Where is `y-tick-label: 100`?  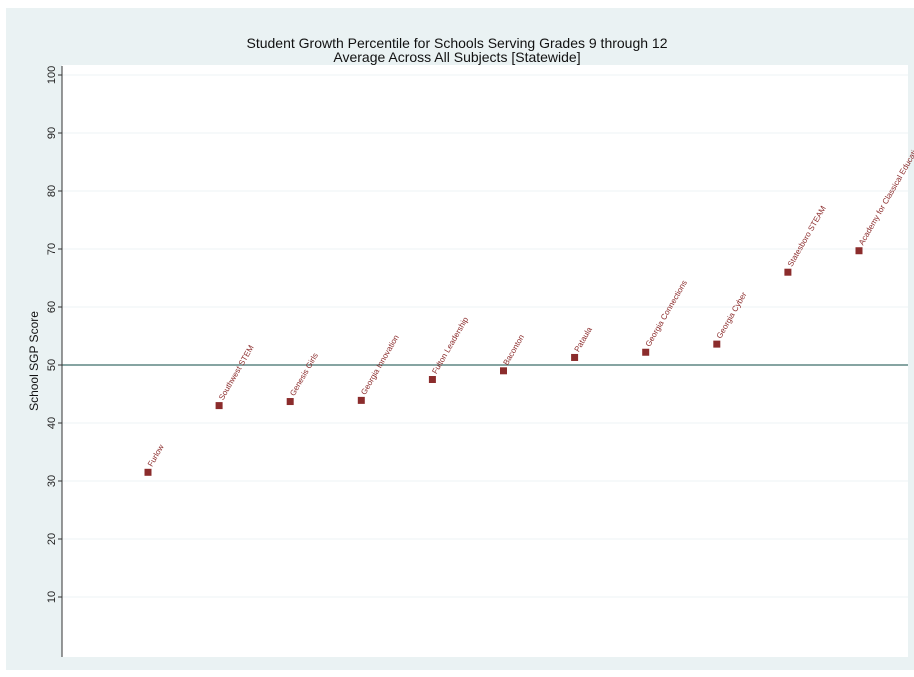 y-tick-label: 100 is located at coordinates (52, 75).